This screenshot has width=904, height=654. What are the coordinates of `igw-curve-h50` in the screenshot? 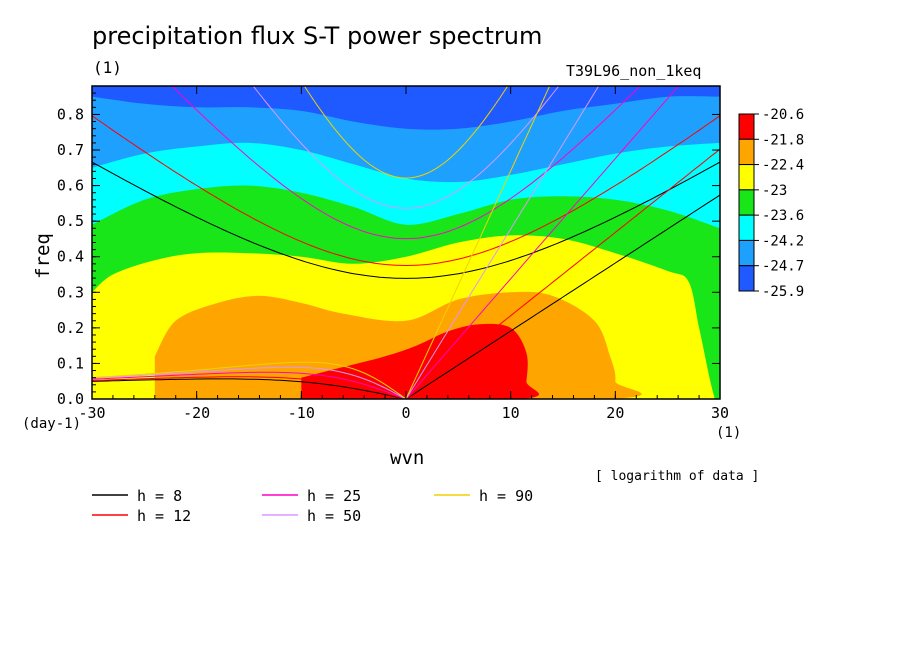 It's located at (406, 147).